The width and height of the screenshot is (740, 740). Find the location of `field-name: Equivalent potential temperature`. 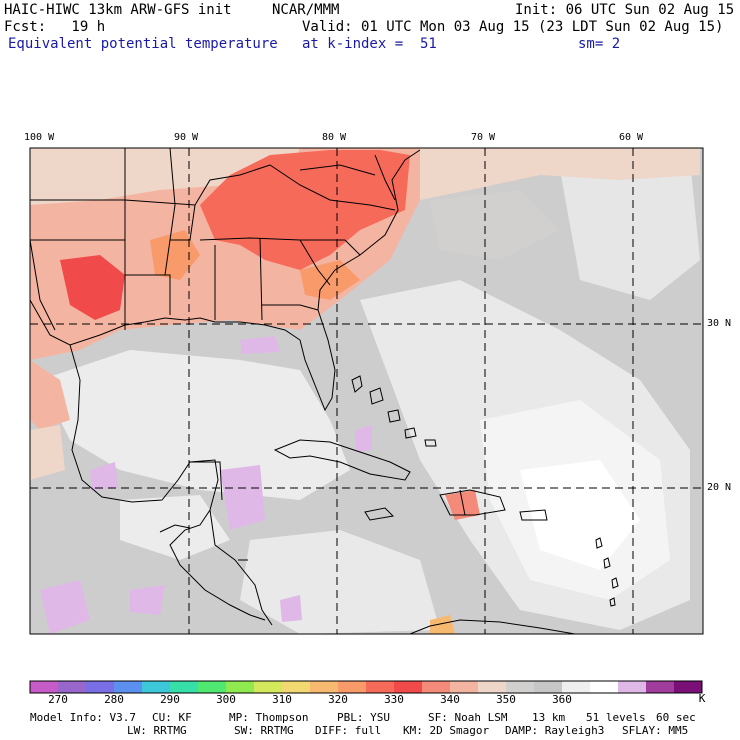

field-name: Equivalent potential temperature is located at coordinates (143, 44).